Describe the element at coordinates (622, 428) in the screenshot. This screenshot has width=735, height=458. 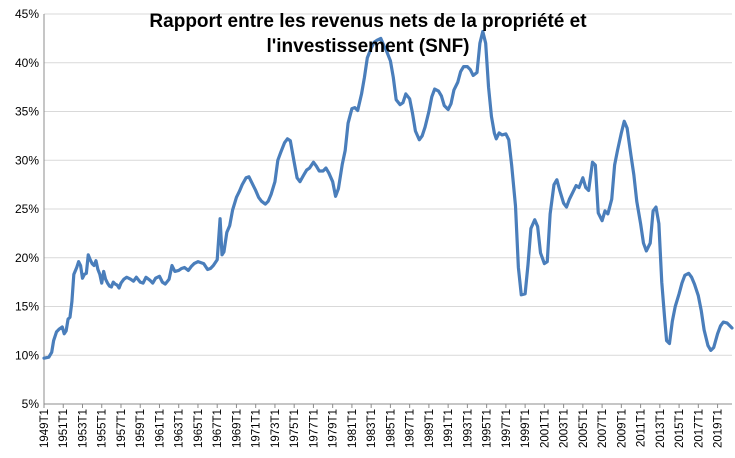
I see `x-tick-label: 2009T1` at that location.